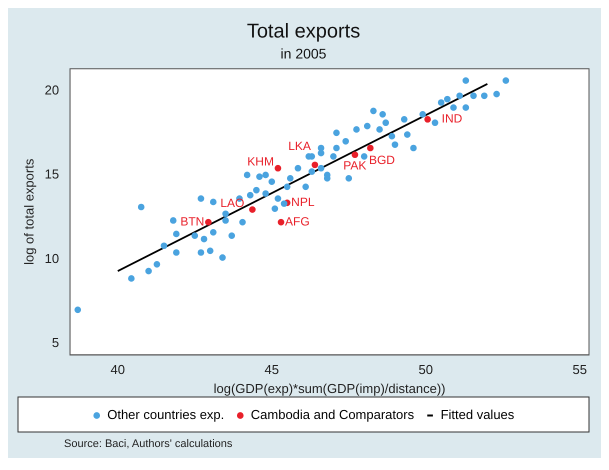  Describe the element at coordinates (303, 53) in the screenshot. I see `chart-subtitle: in 2005` at that location.